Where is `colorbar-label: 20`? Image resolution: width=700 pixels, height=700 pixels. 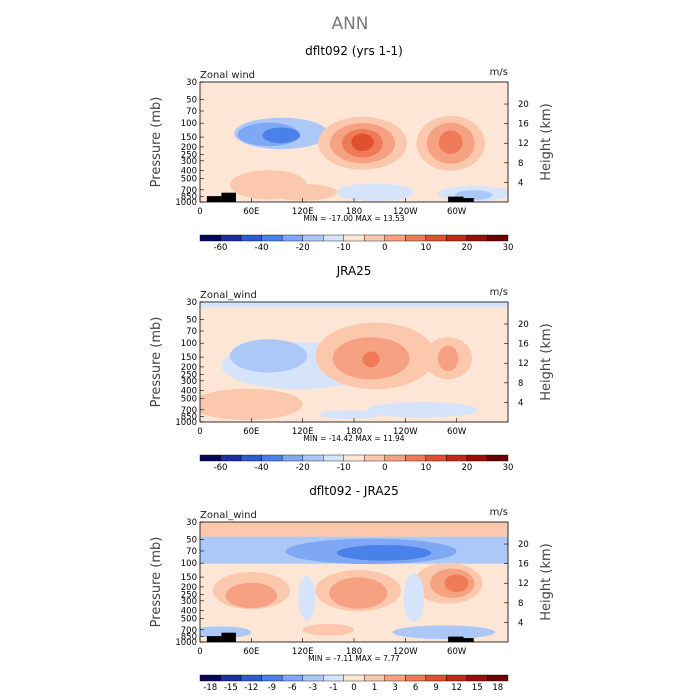 colorbar-label: 20 is located at coordinates (467, 468).